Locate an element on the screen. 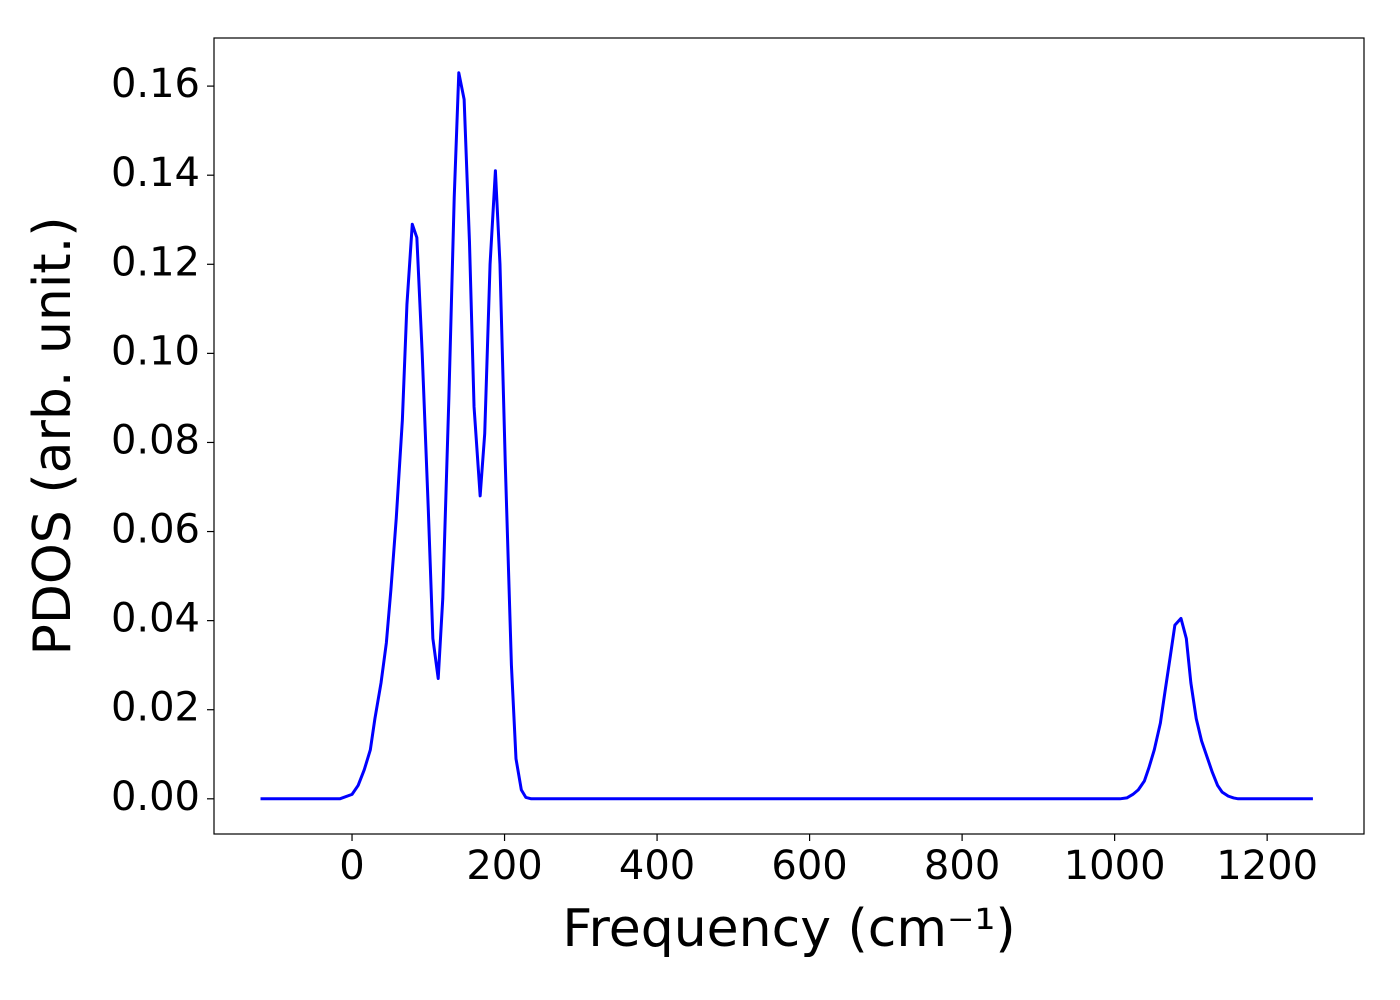  y-tick-label: 0.16 is located at coordinates (155, 84).